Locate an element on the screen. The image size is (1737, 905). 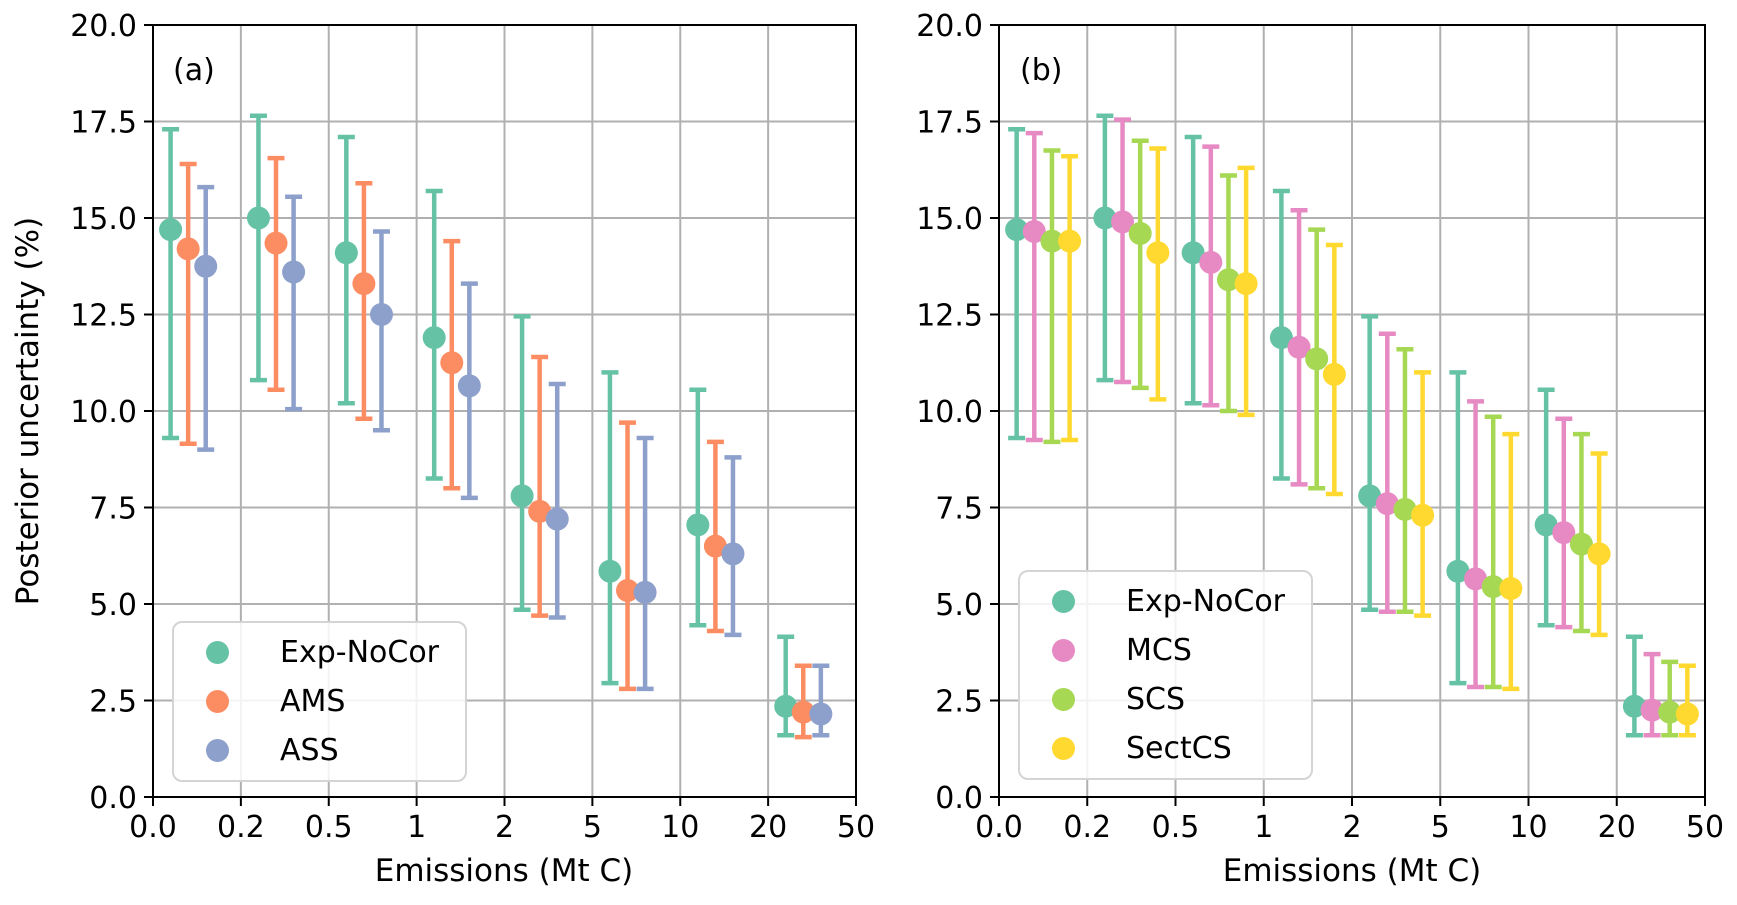
panel-letter-b: (b) is located at coordinates (1041, 70).